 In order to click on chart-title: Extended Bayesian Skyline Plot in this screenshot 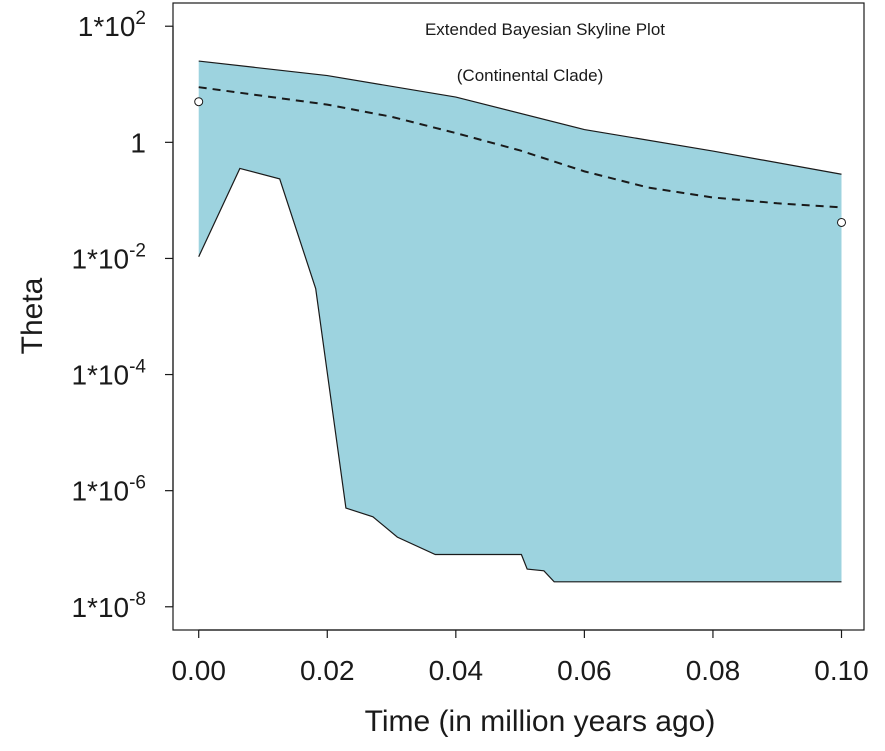, I will do `click(545, 29)`.